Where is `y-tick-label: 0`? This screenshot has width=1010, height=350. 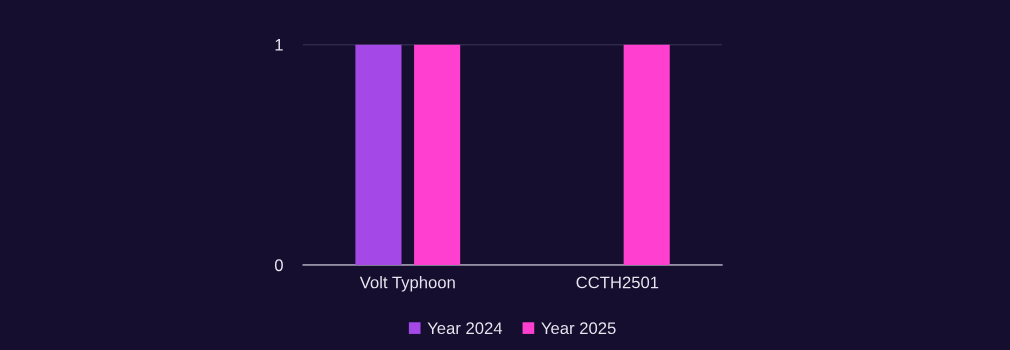
y-tick-label: 0 is located at coordinates (278, 265).